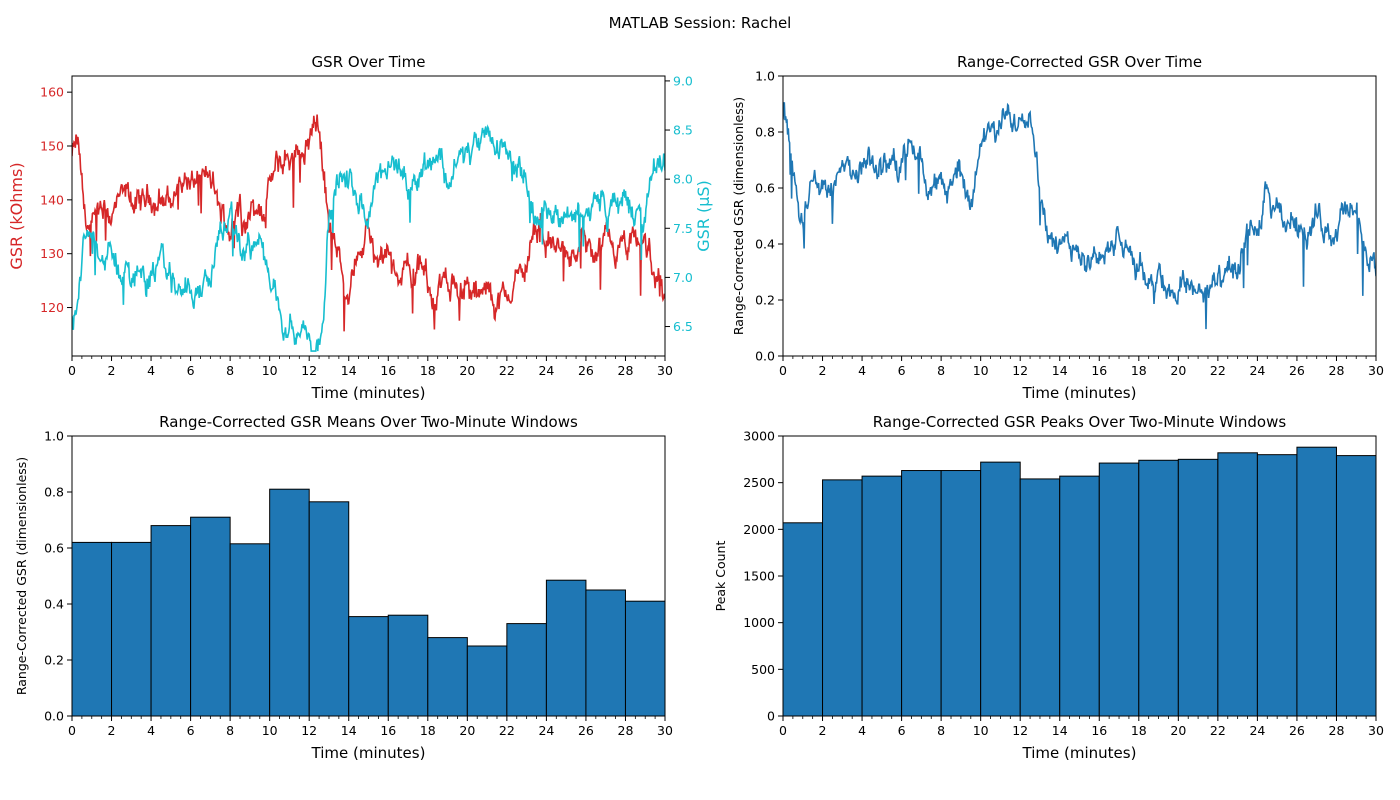 The width and height of the screenshot is (1400, 800). I want to click on y-tick-label: 0.8, so click(765, 132).